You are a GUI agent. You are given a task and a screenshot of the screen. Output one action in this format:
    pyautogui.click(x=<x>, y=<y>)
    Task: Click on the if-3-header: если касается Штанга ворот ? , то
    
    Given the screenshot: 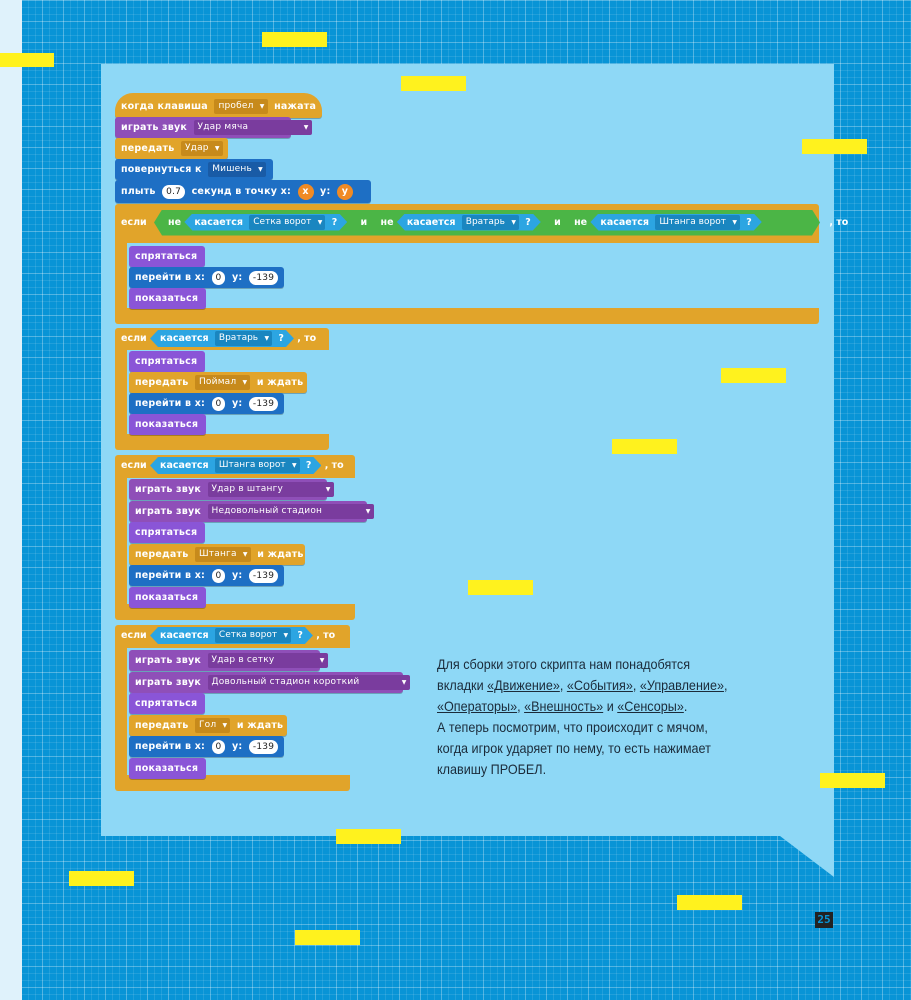 What is the action you would take?
    pyautogui.click(x=229, y=466)
    